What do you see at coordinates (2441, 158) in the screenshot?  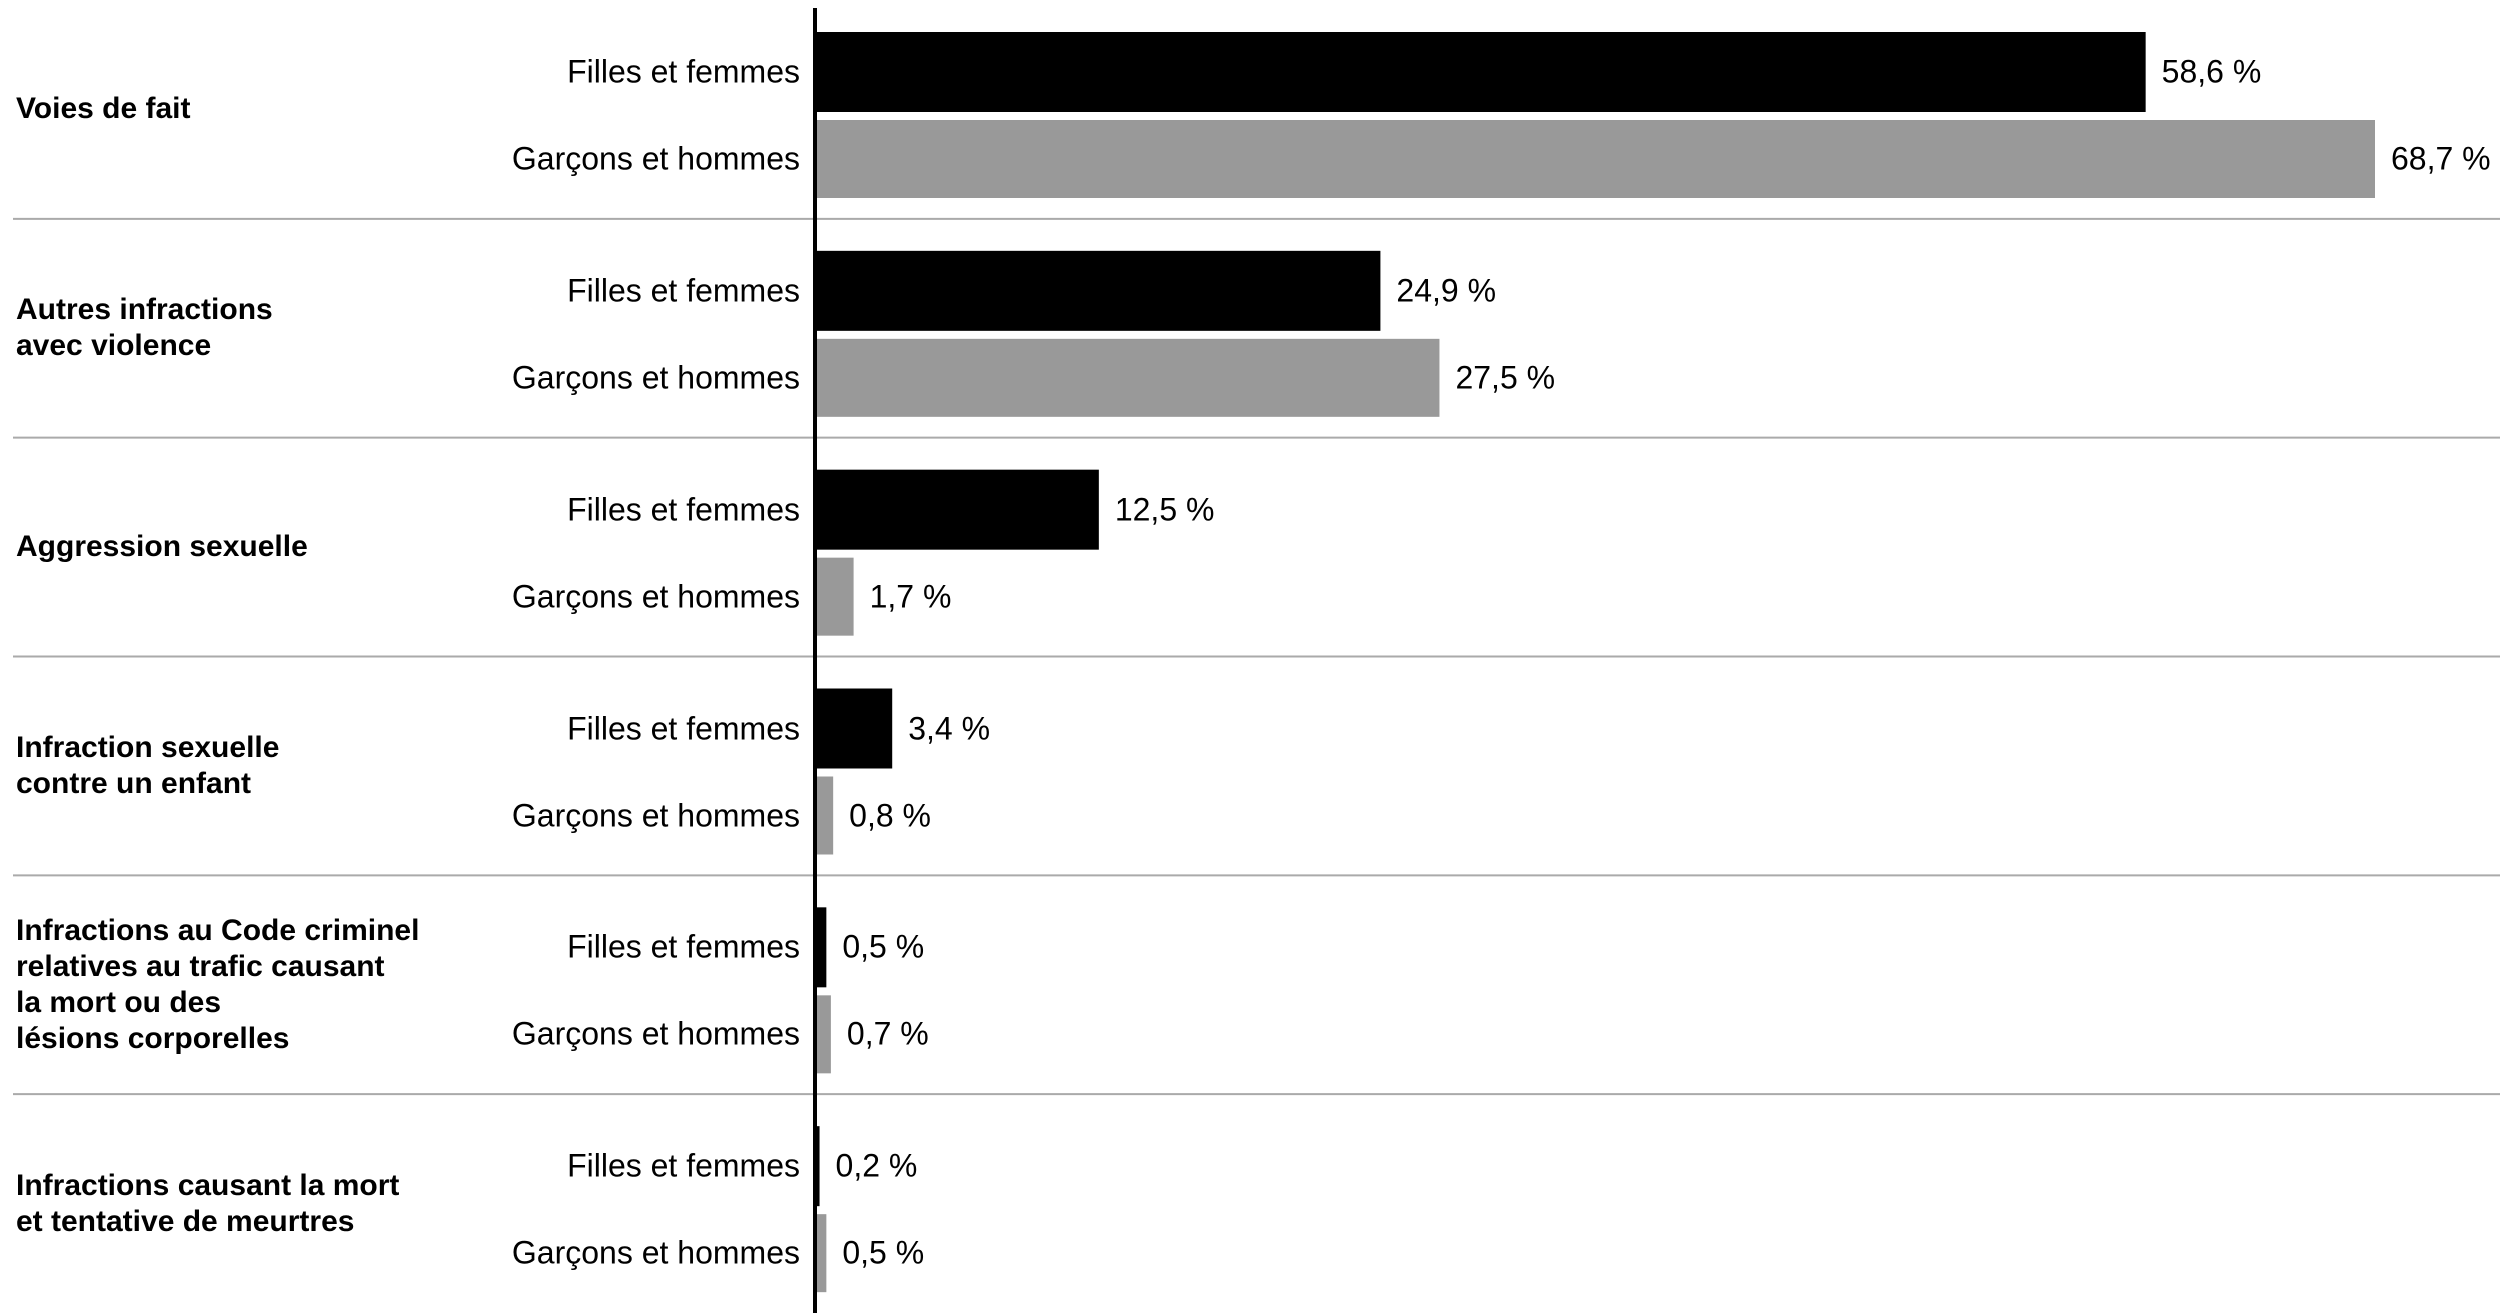 I see `value-label: 68,7 %` at bounding box center [2441, 158].